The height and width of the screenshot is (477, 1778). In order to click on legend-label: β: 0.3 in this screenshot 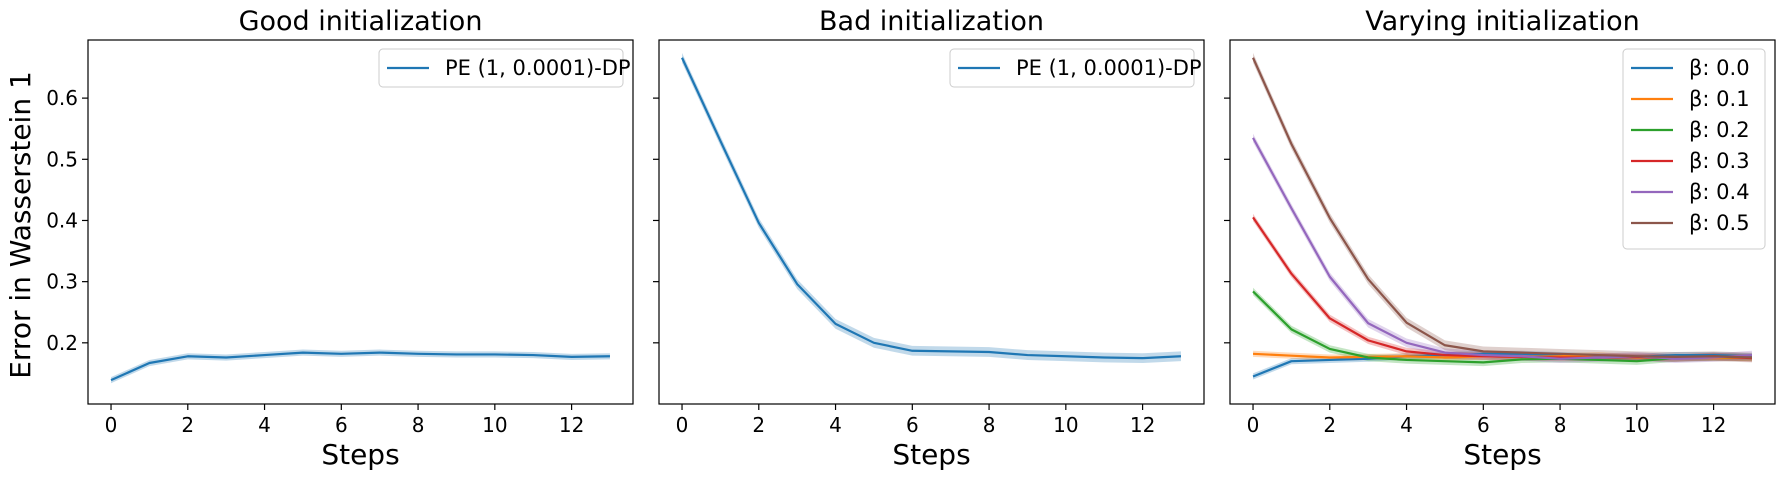, I will do `click(1719, 161)`.